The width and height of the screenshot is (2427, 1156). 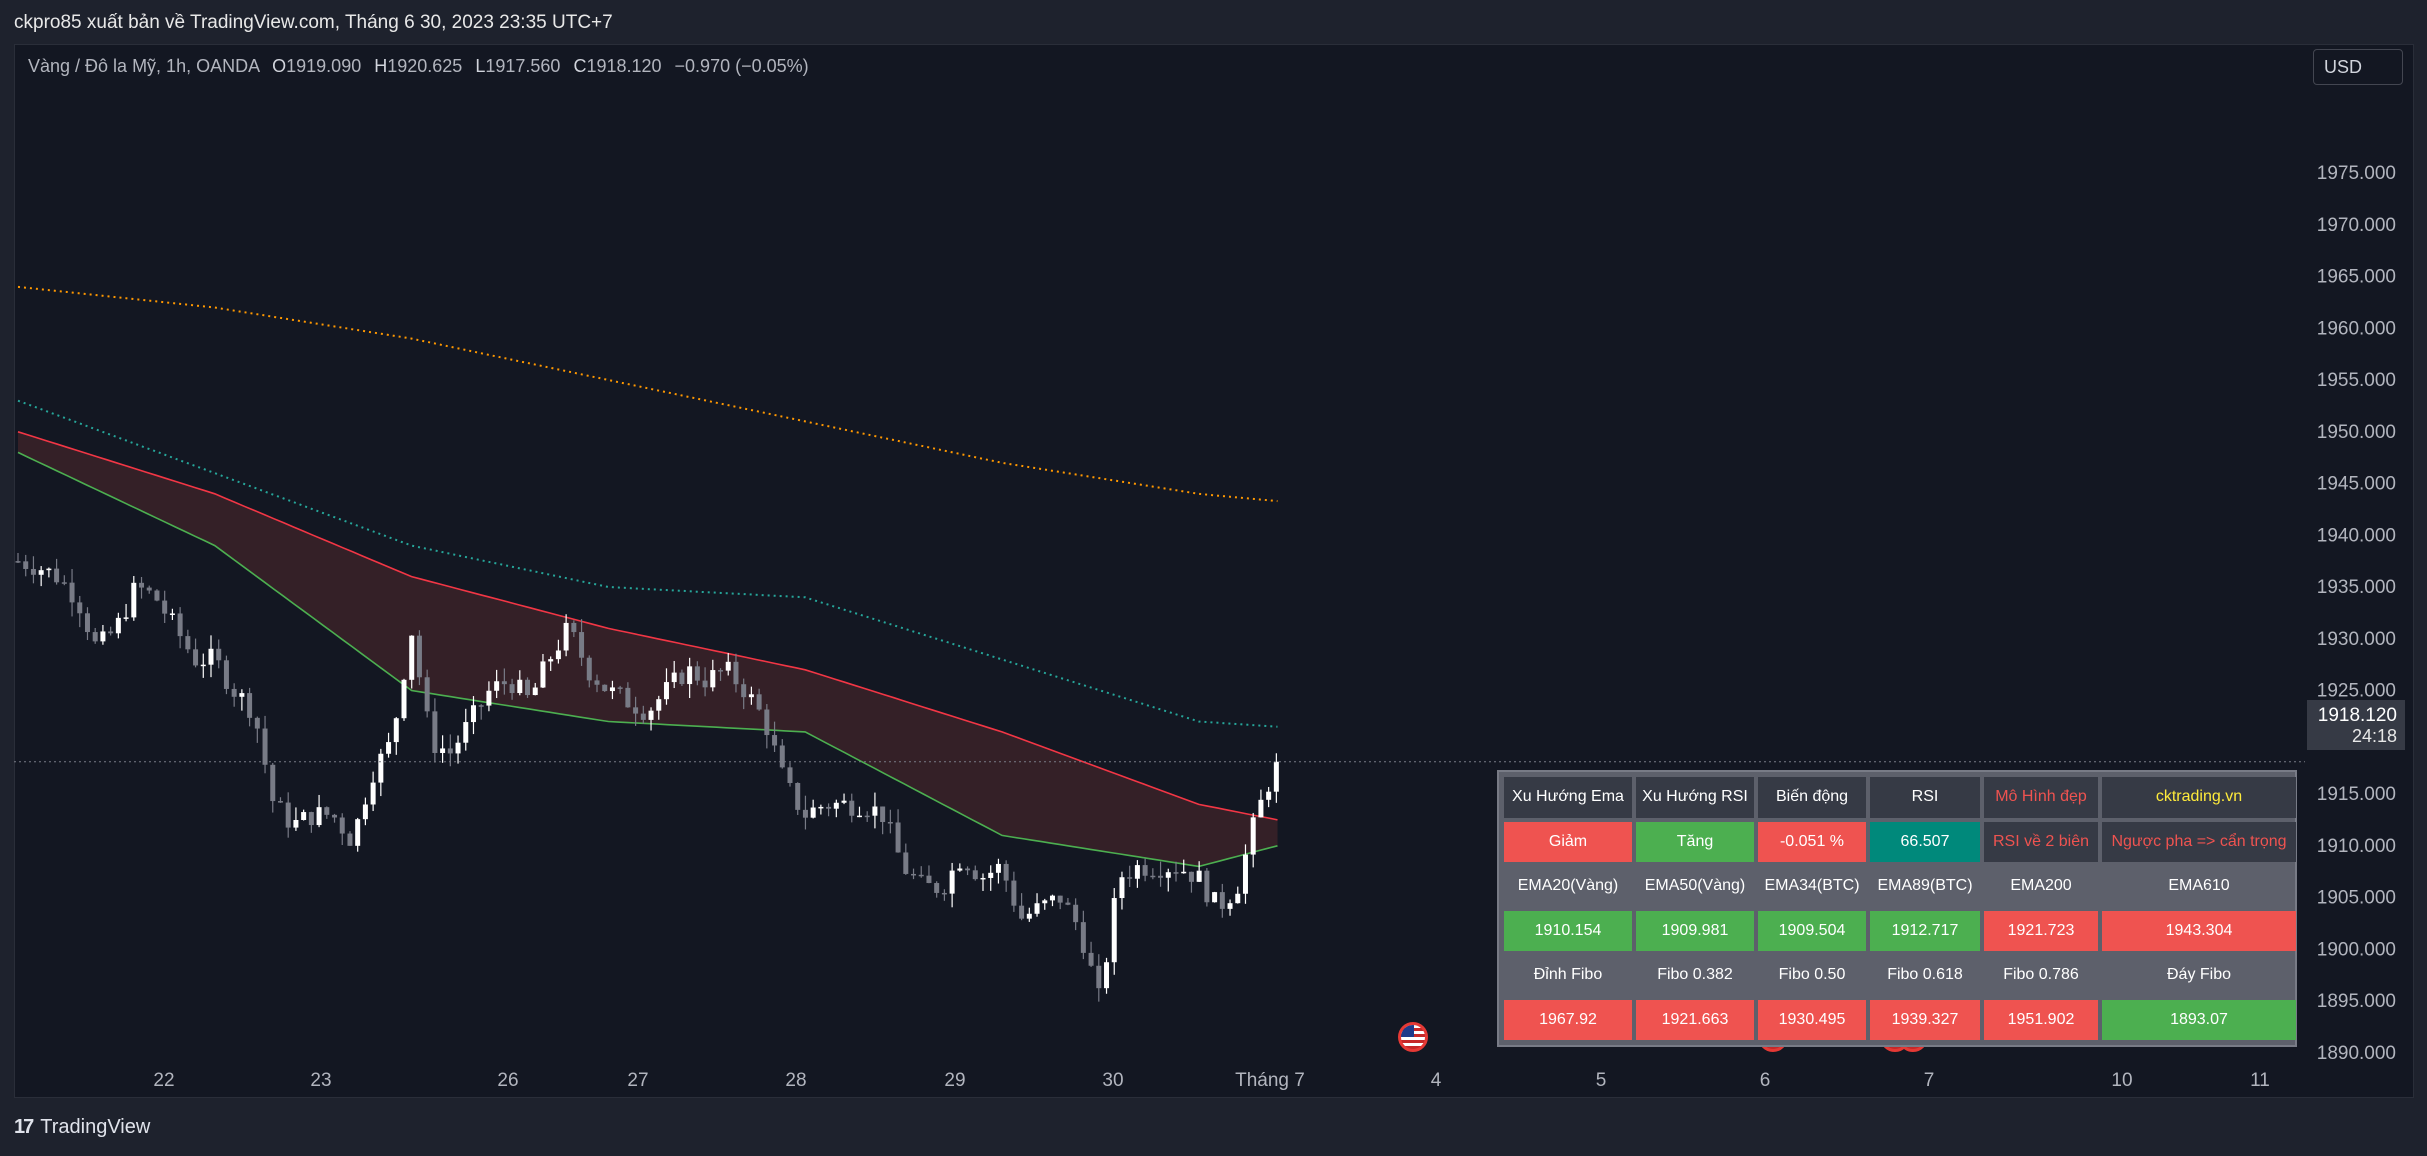 I want to click on price-tick-label: 1915.000, so click(x=2356, y=794).